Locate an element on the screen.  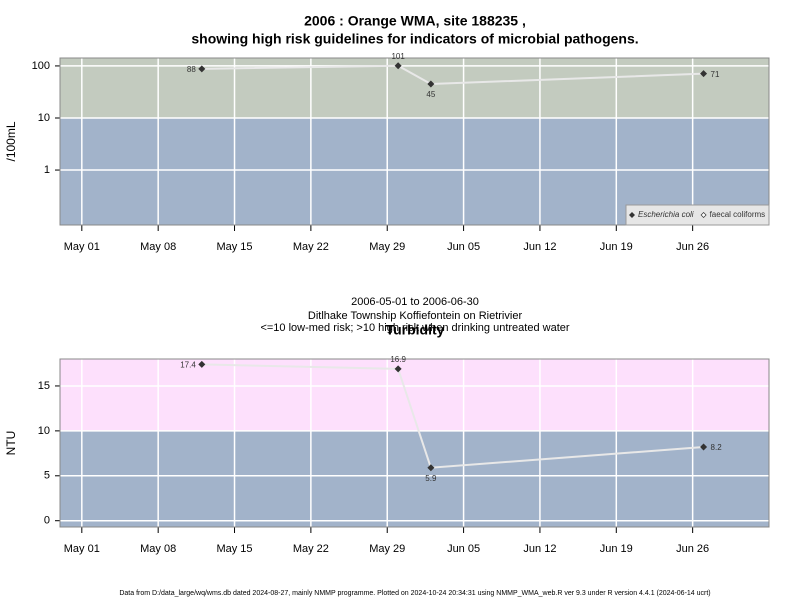
legend-label: Escherichia coli is located at coordinates (666, 214).